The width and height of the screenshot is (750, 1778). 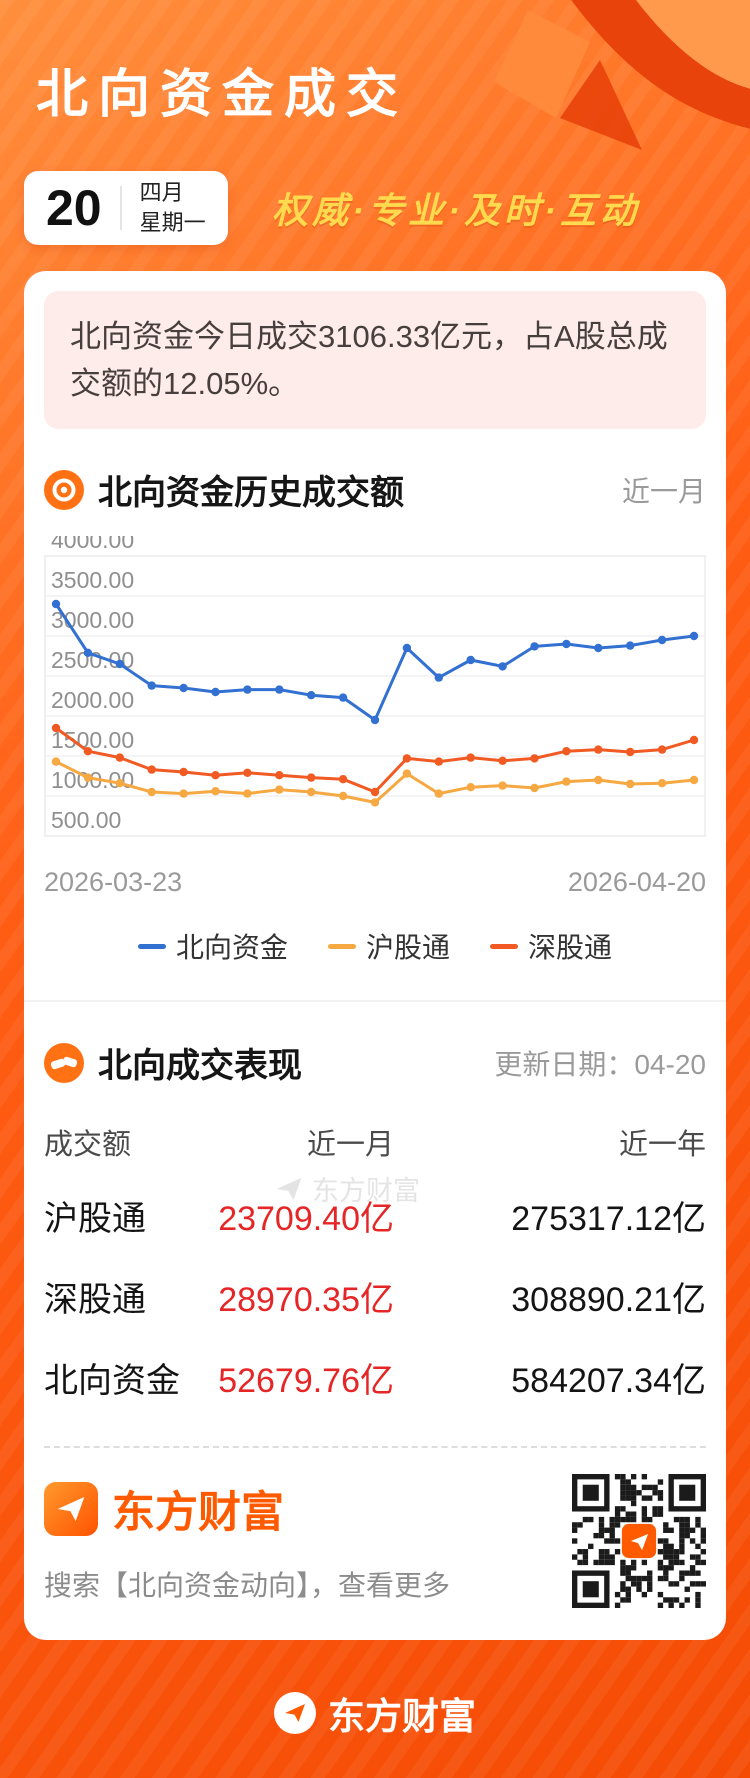 What do you see at coordinates (113, 882) in the screenshot?
I see `x-start-label: 2026-03-23` at bounding box center [113, 882].